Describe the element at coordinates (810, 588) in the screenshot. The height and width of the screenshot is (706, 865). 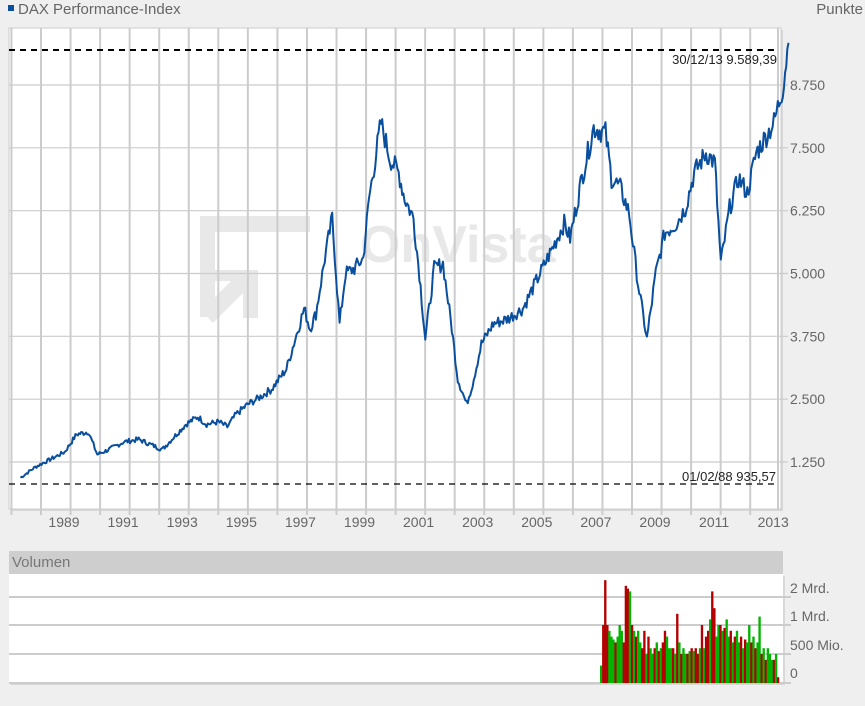
I see `volume-y-tick-label: 2 Mrd.` at that location.